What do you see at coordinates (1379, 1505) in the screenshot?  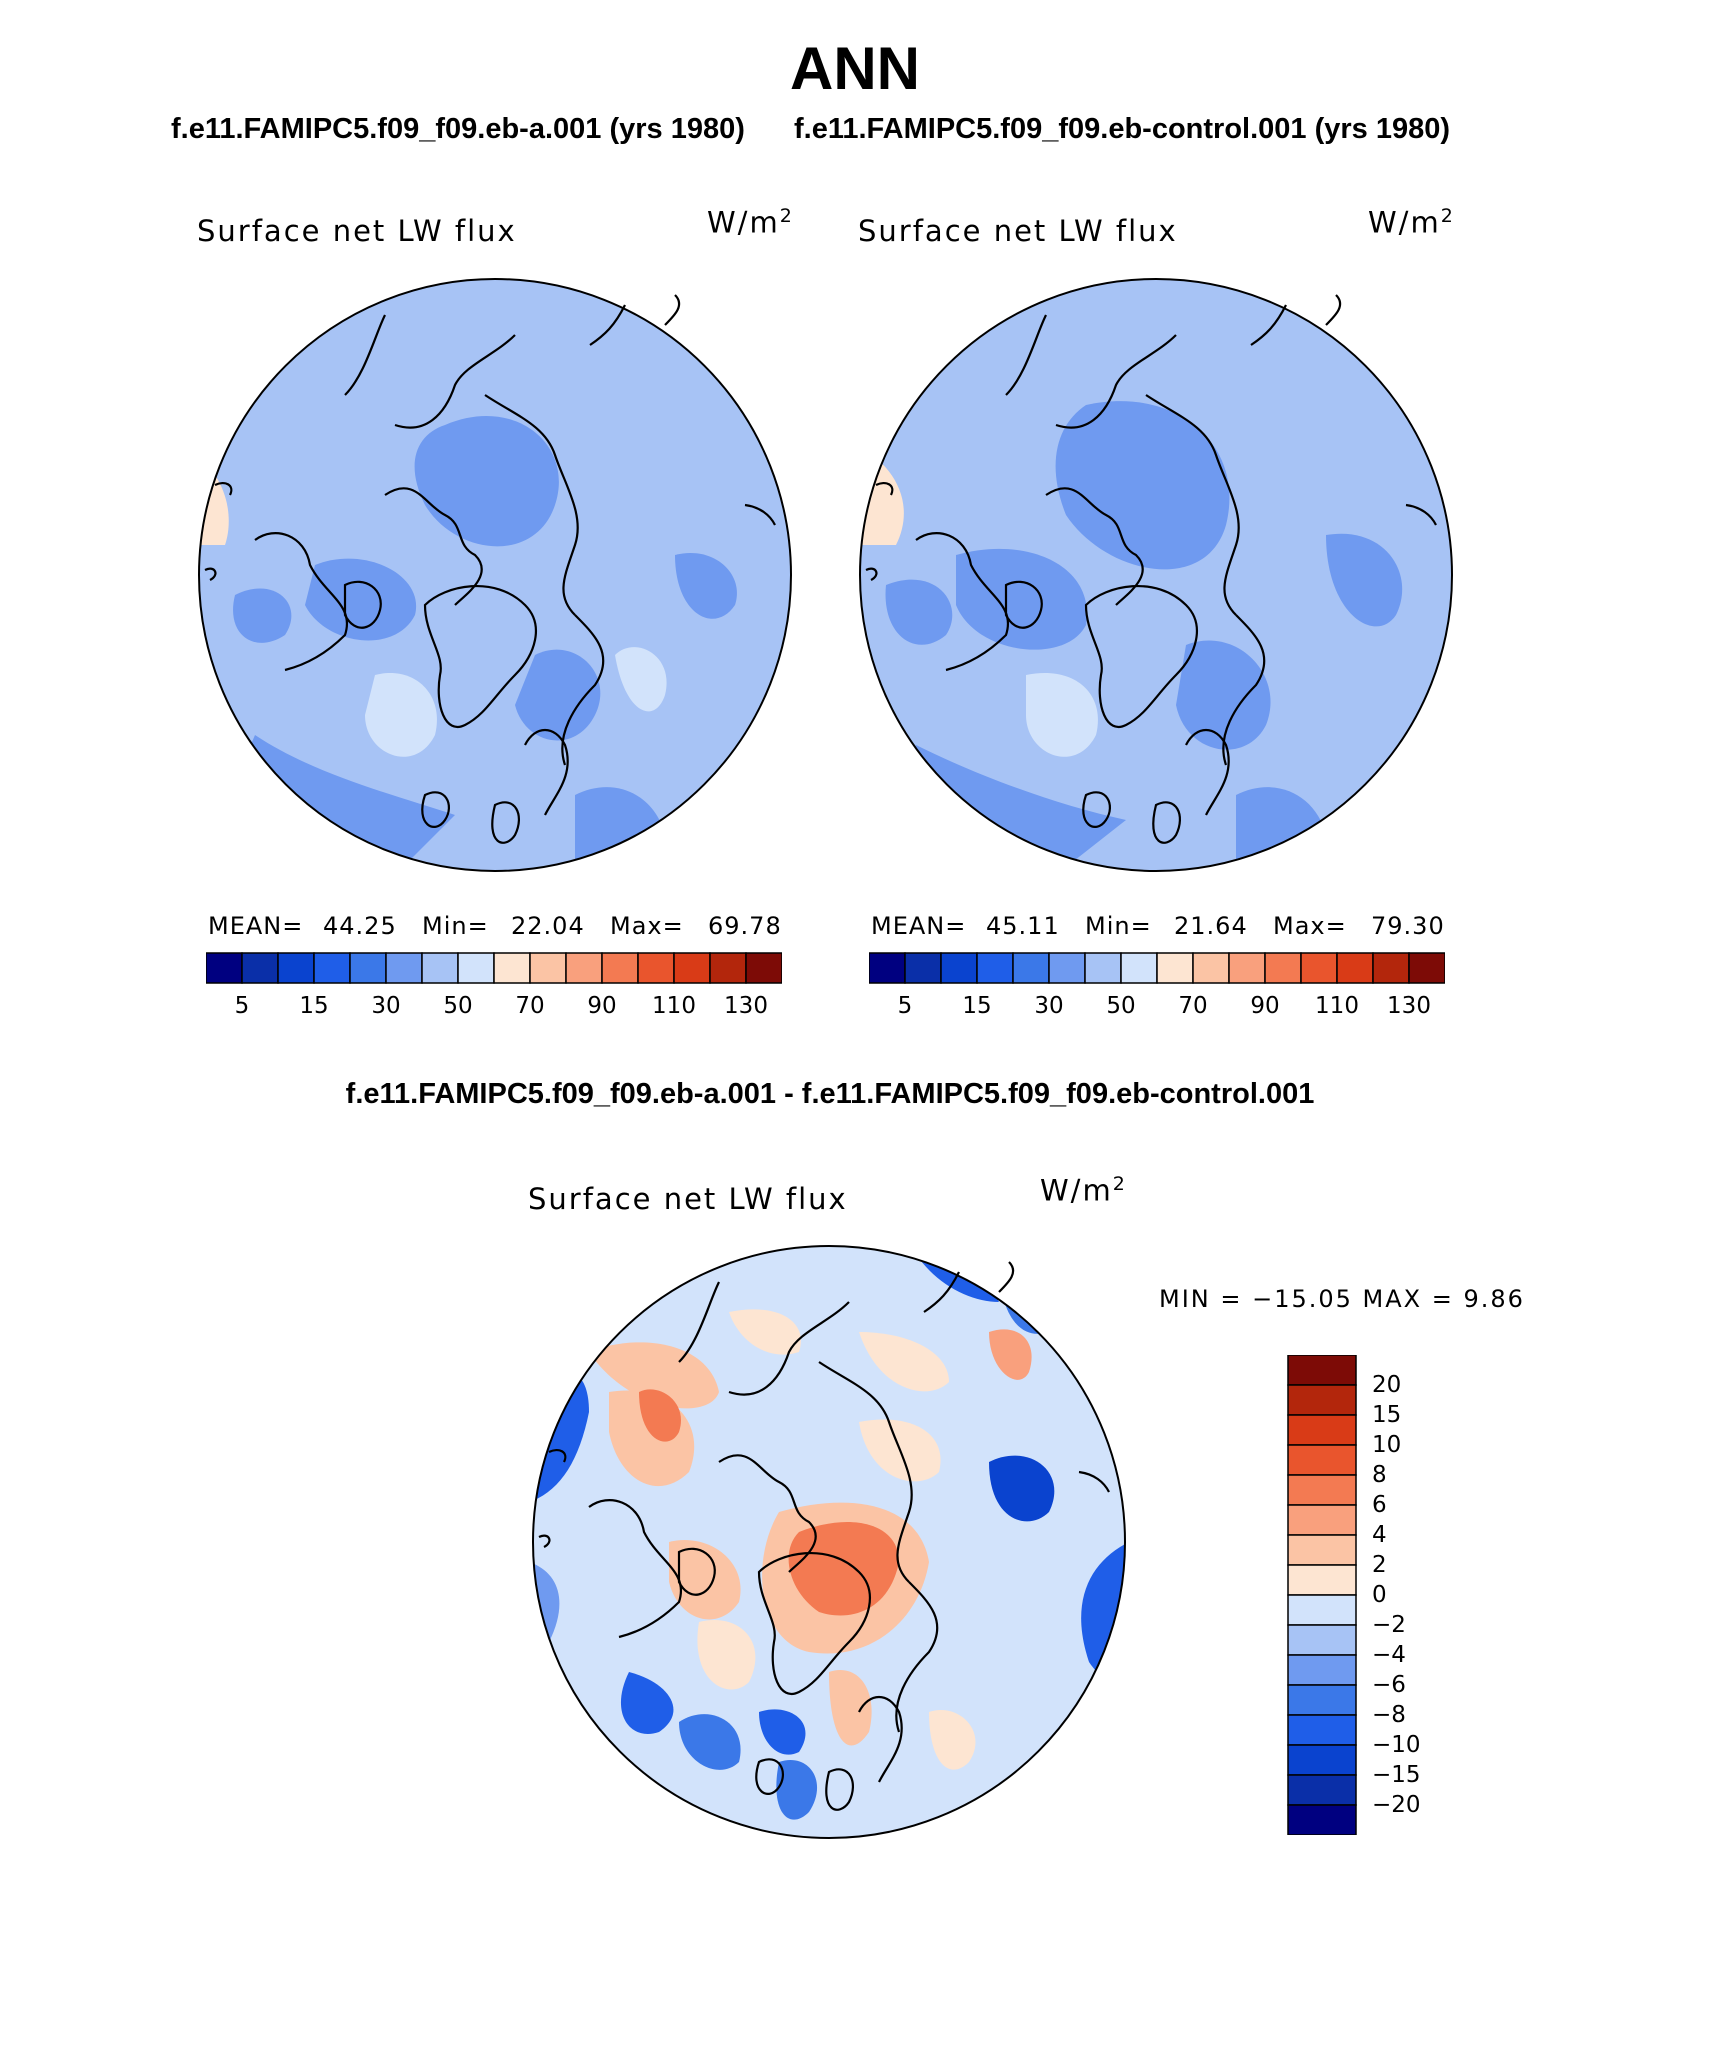 I see `diff-tick-label: 6` at bounding box center [1379, 1505].